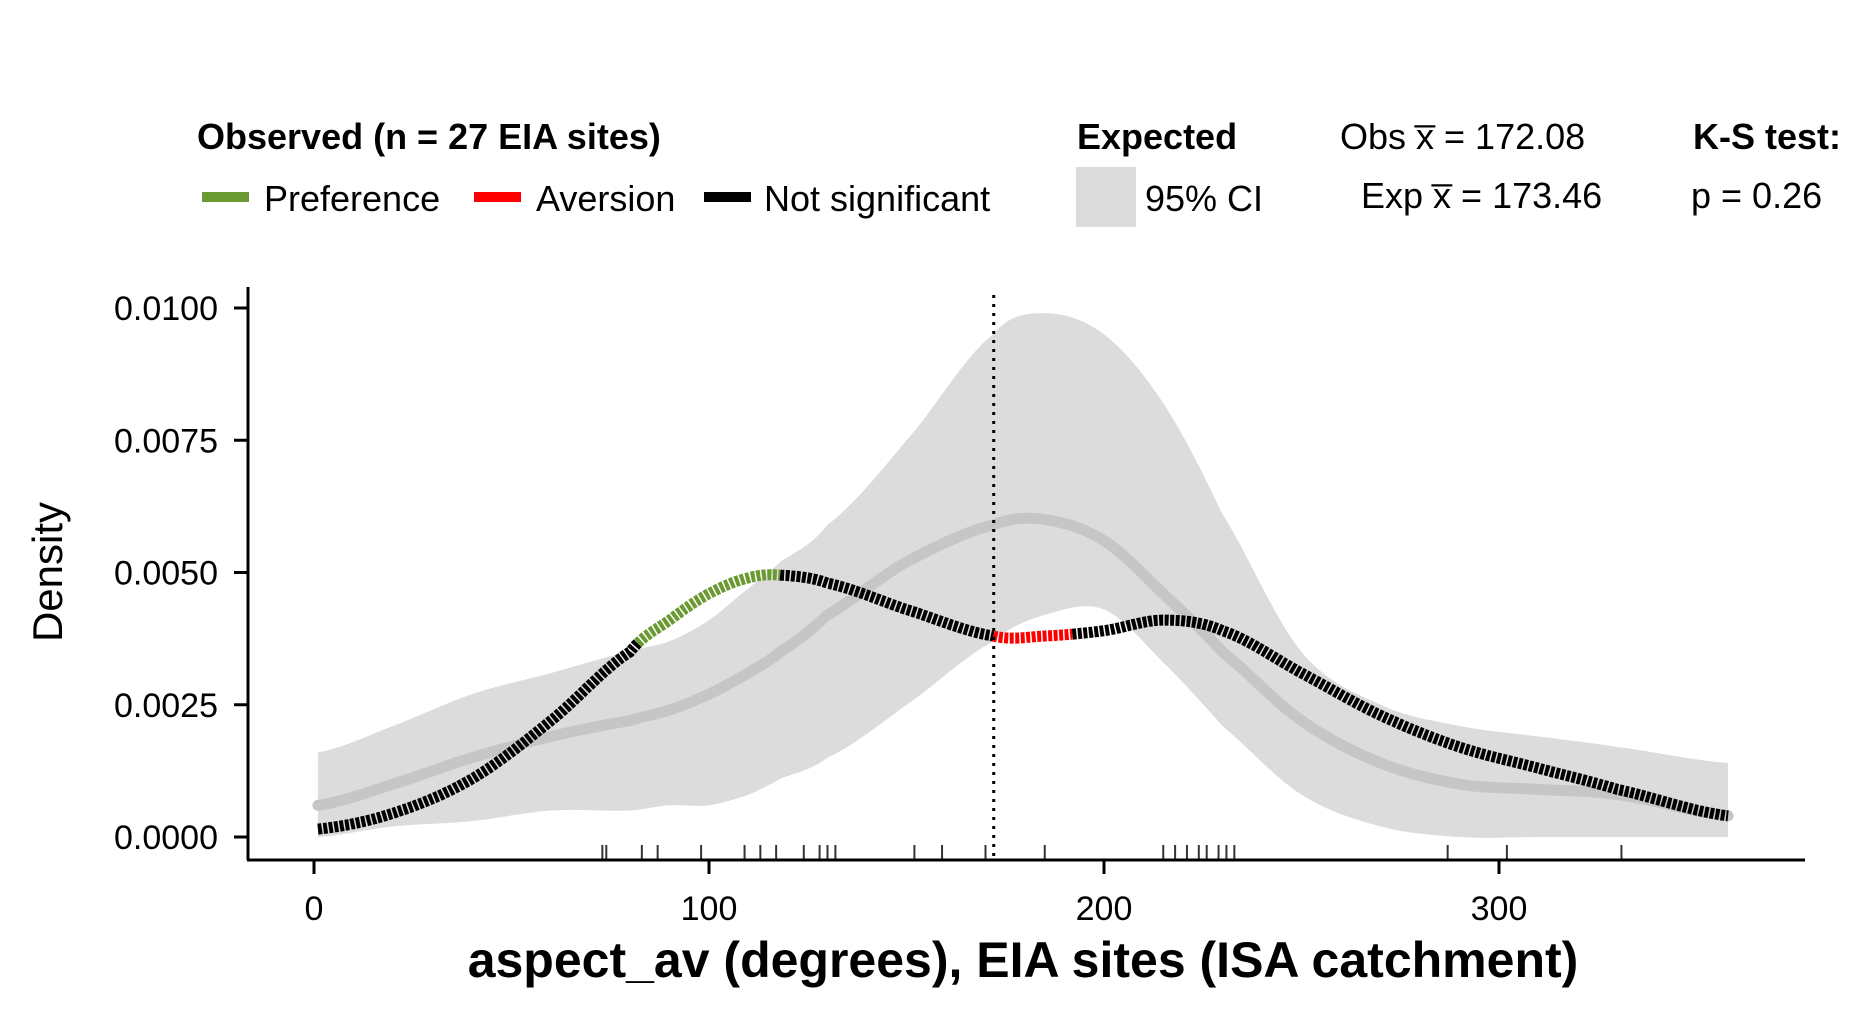  Describe the element at coordinates (166, 441) in the screenshot. I see `y-tick-label: 0.0075` at that location.